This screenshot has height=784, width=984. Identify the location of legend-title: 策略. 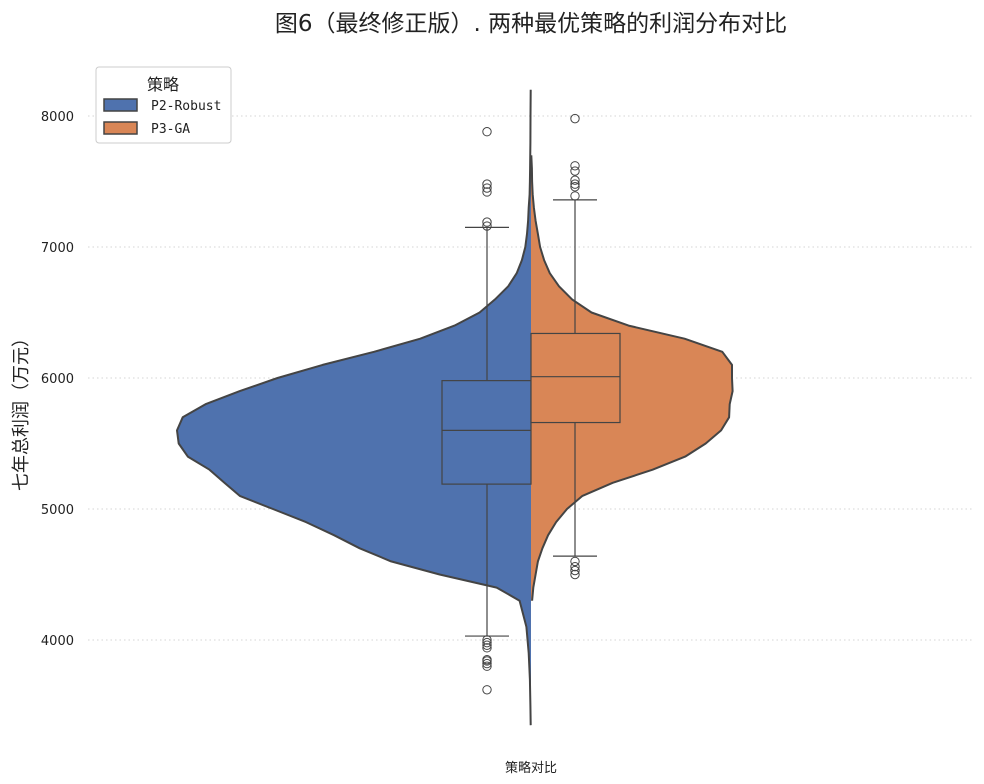
(163, 84).